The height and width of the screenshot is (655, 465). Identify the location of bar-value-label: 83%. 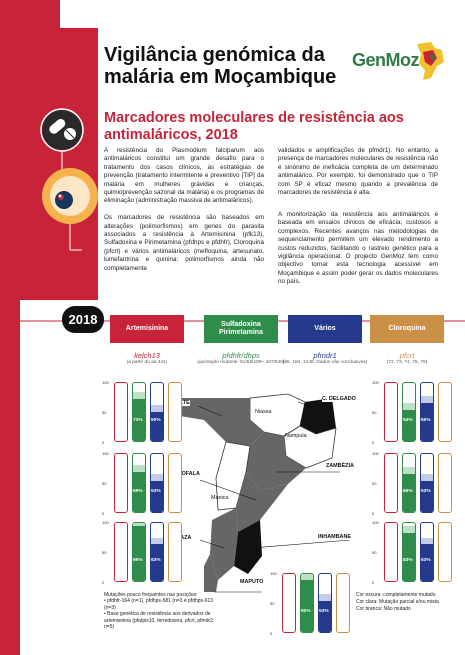
(408, 560).